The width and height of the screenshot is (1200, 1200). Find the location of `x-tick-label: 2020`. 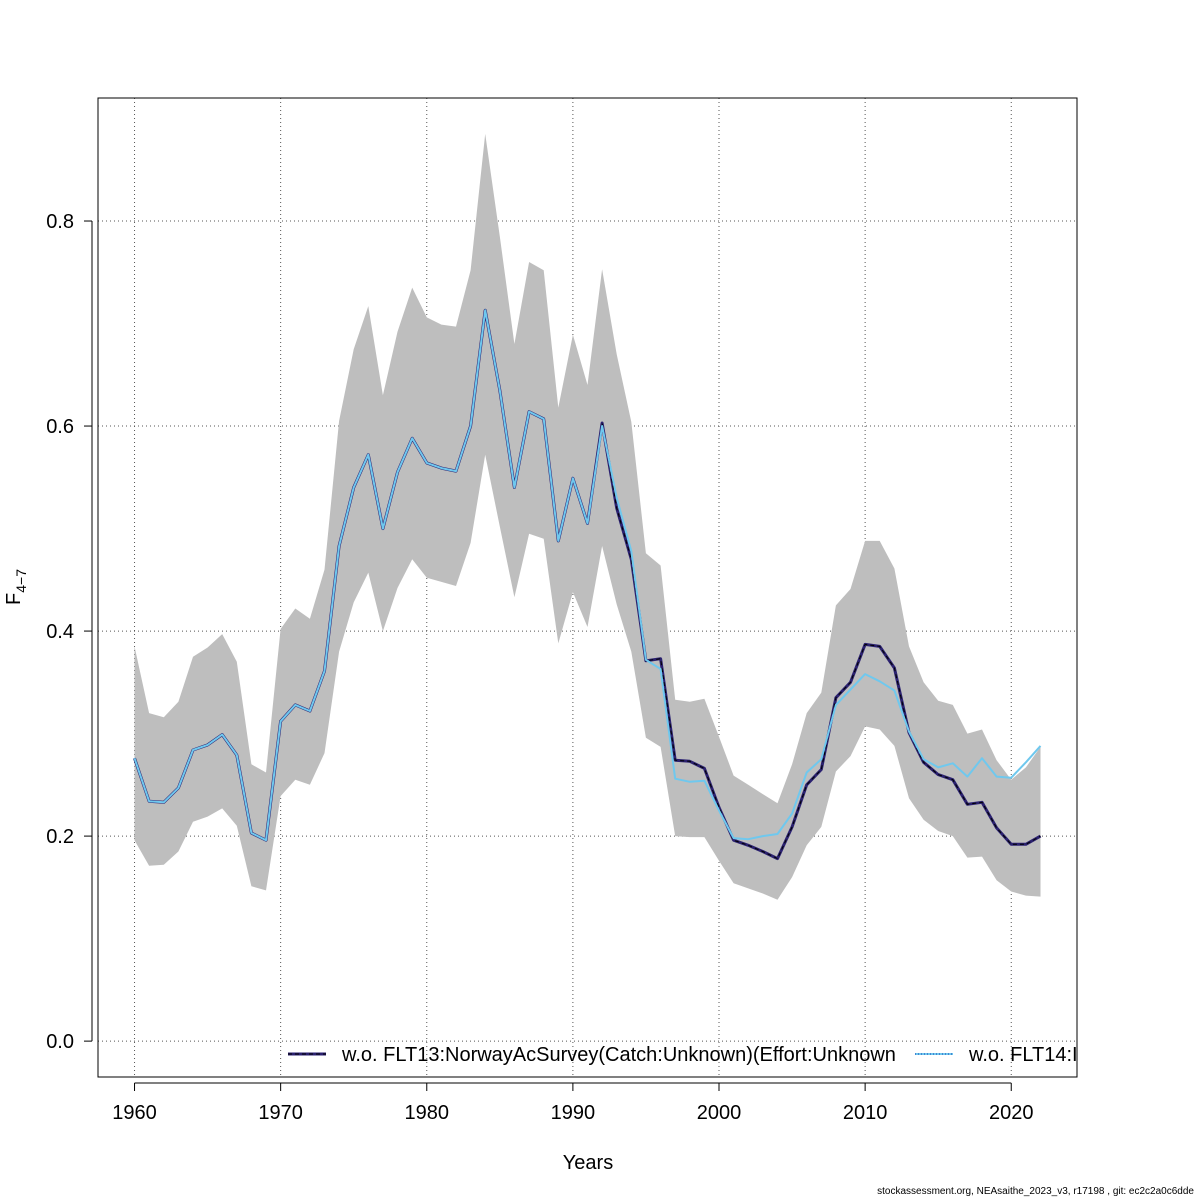

x-tick-label: 2020 is located at coordinates (1011, 1113).